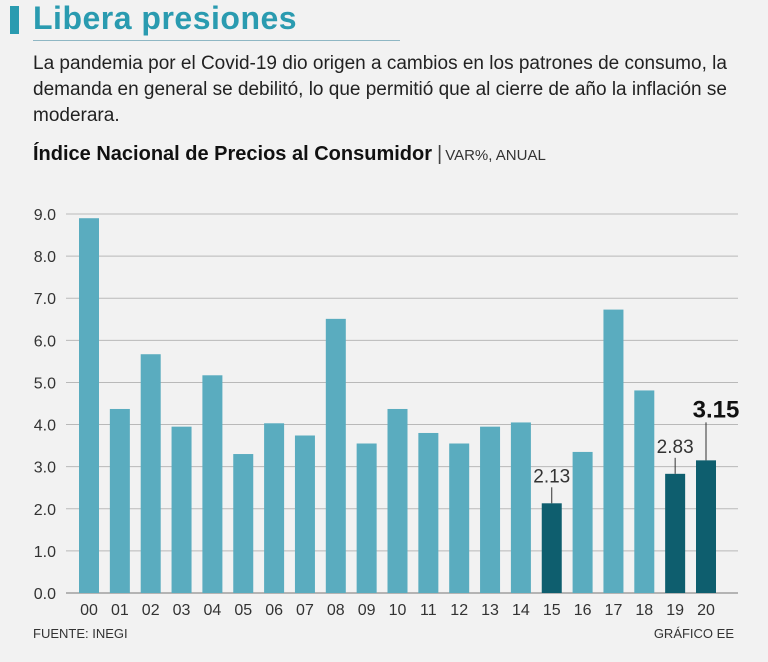  What do you see at coordinates (165, 18) in the screenshot?
I see `headline: Libera presiones` at bounding box center [165, 18].